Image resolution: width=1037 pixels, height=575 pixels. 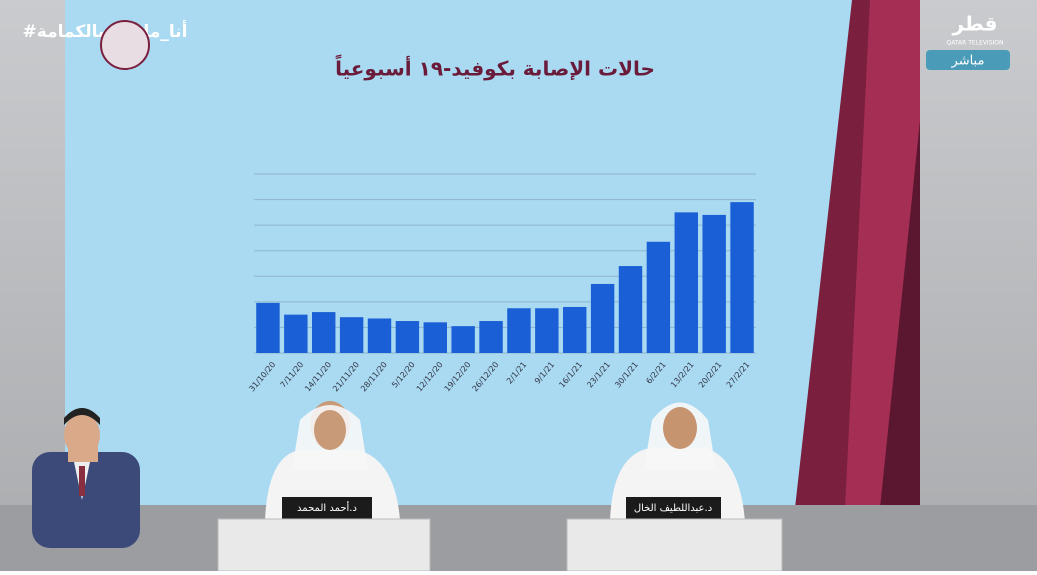 What do you see at coordinates (125, 45) in the screenshot?
I see `ministry-logo` at bounding box center [125, 45].